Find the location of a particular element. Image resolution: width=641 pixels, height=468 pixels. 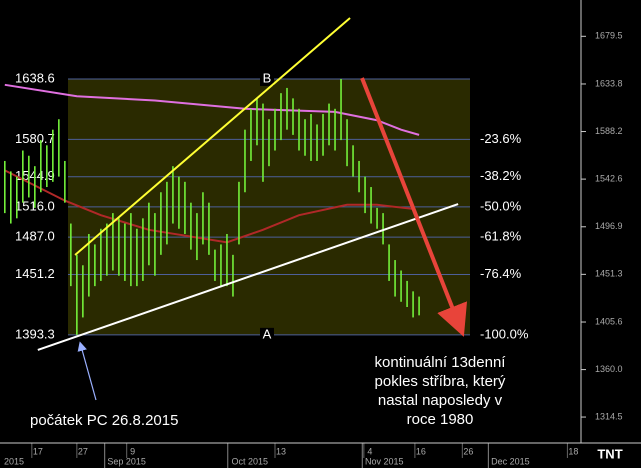

y-tick-label: 1360.0 is located at coordinates (609, 369).